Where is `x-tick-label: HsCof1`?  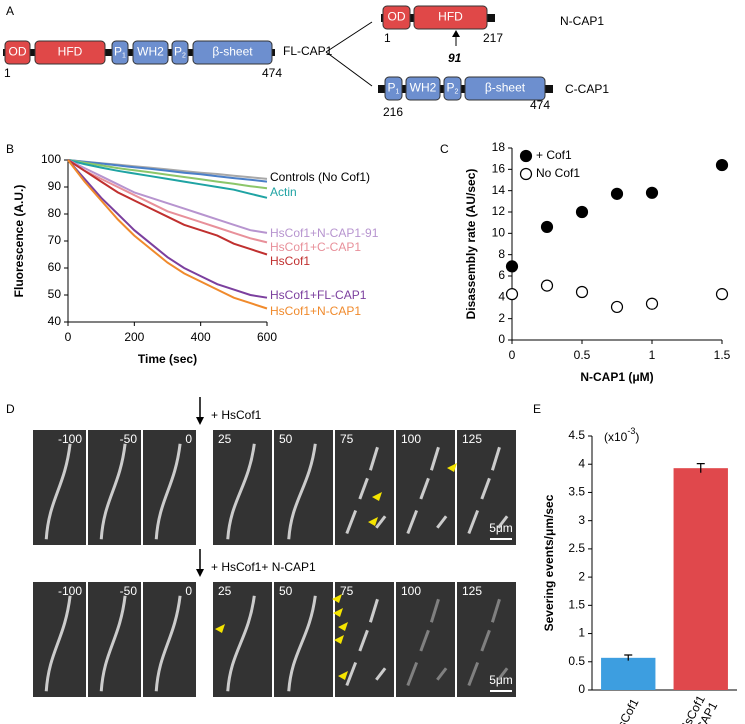 x-tick-label: HsCof1 is located at coordinates (626, 710).